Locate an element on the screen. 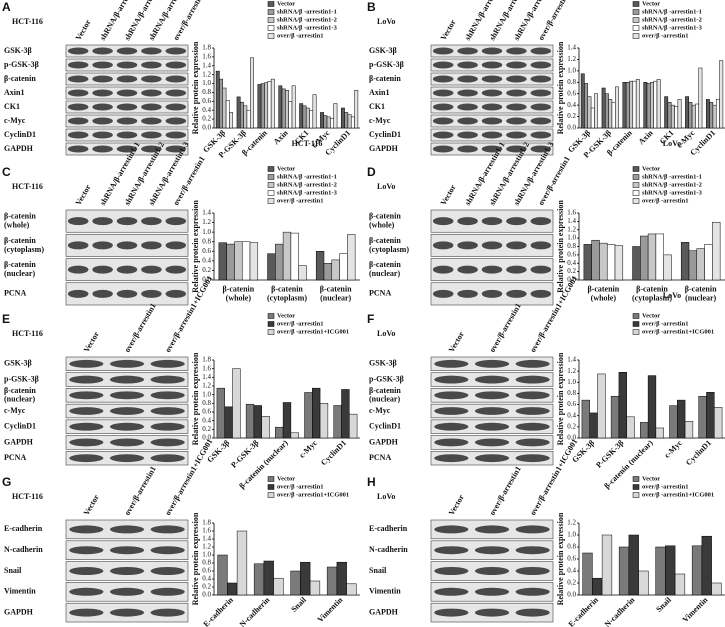 Image resolution: width=725 pixels, height=627 pixels. legend-label: shRNA/β -arrestin1-3 is located at coordinates (672, 192).